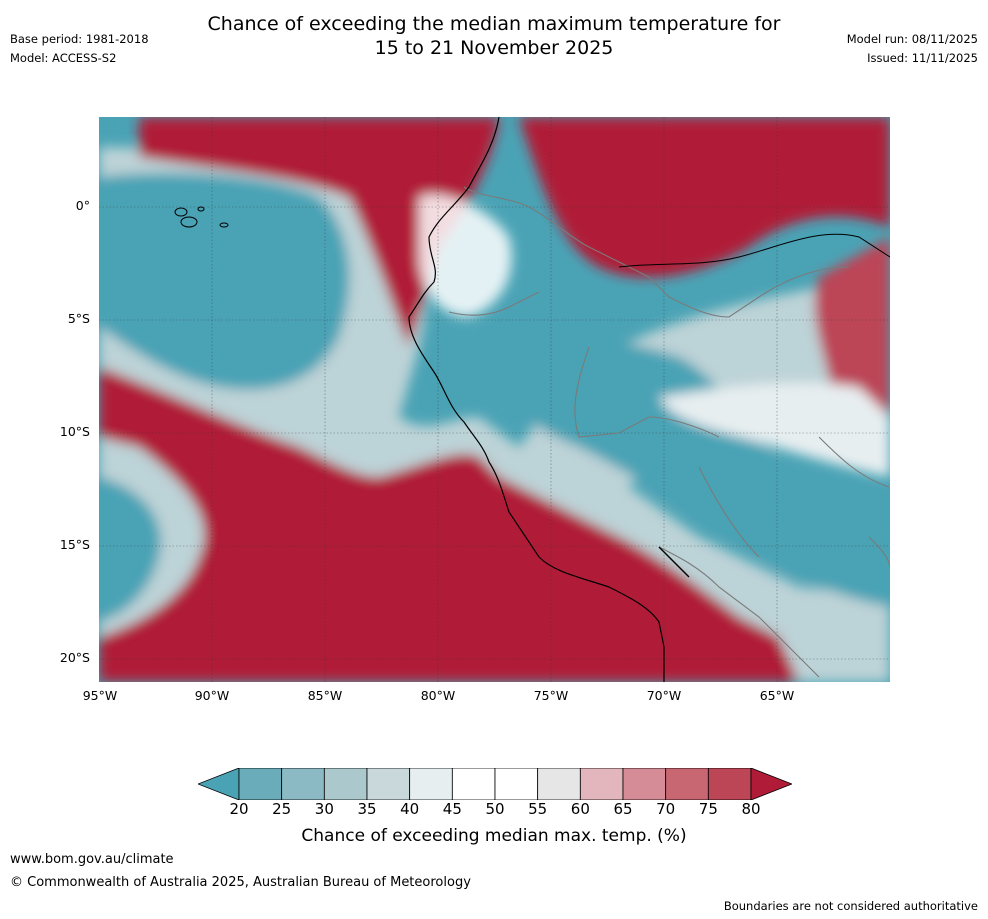  What do you see at coordinates (325, 695) in the screenshot?
I see `lon-label-85w: 85°W` at bounding box center [325, 695].